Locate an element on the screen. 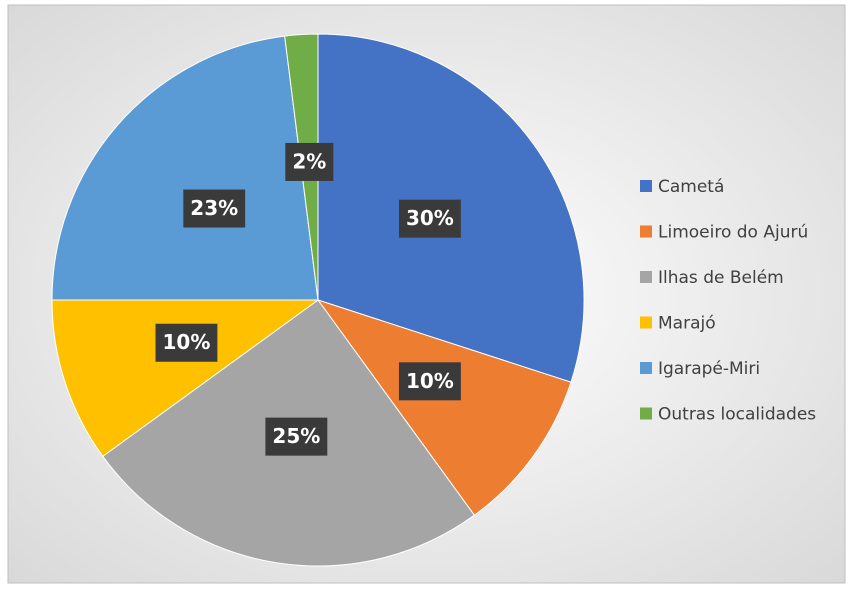 Image resolution: width=853 pixels, height=590 pixels. data-label: 30% is located at coordinates (430, 218).